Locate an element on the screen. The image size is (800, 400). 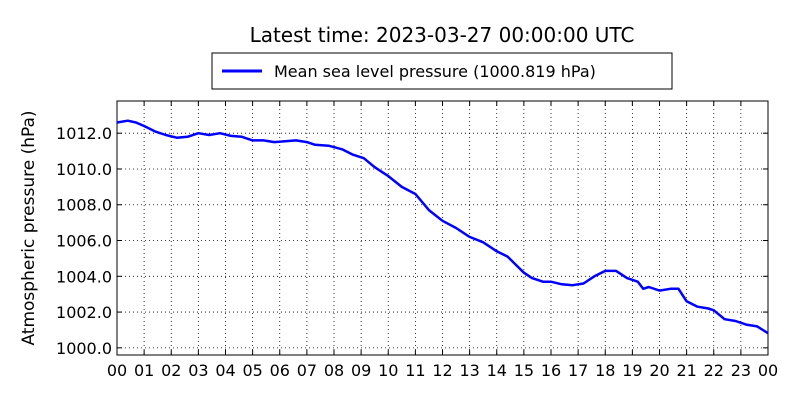
x-tick-label: 06 is located at coordinates (280, 370).